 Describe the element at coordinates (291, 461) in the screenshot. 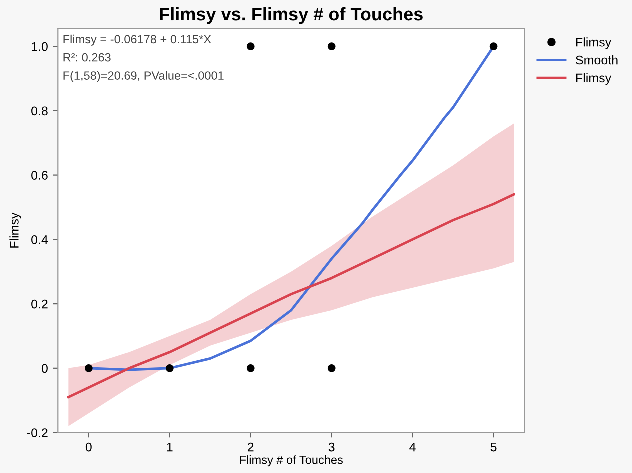

I see `x-axis-title: Flimsy # of Touches` at that location.